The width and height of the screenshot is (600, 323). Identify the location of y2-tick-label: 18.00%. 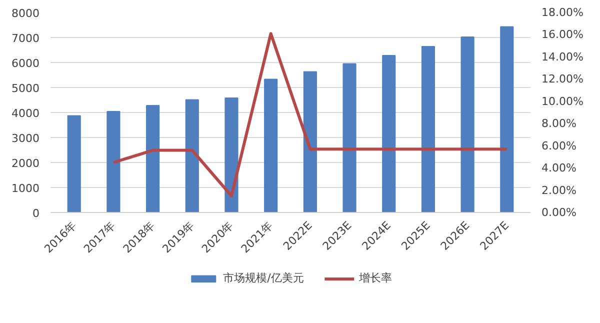
(563, 12).